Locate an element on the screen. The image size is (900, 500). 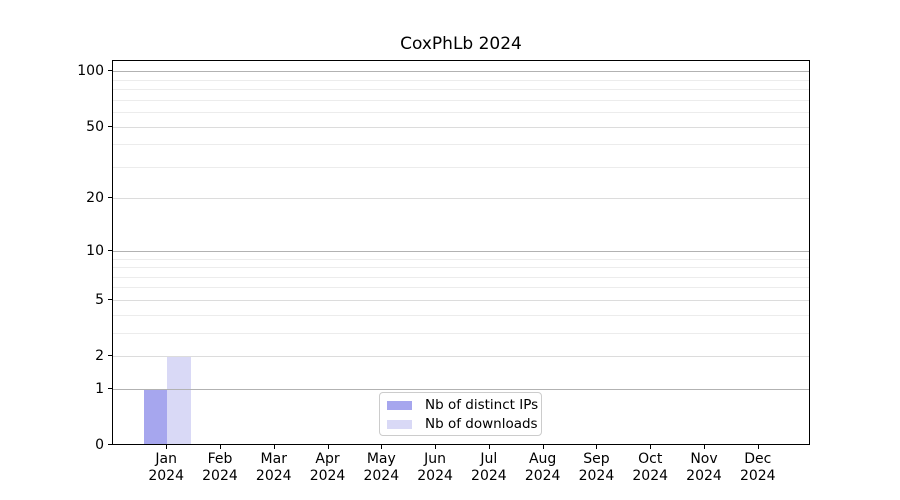
x-tick-label: Nov 2024 is located at coordinates (704, 467).